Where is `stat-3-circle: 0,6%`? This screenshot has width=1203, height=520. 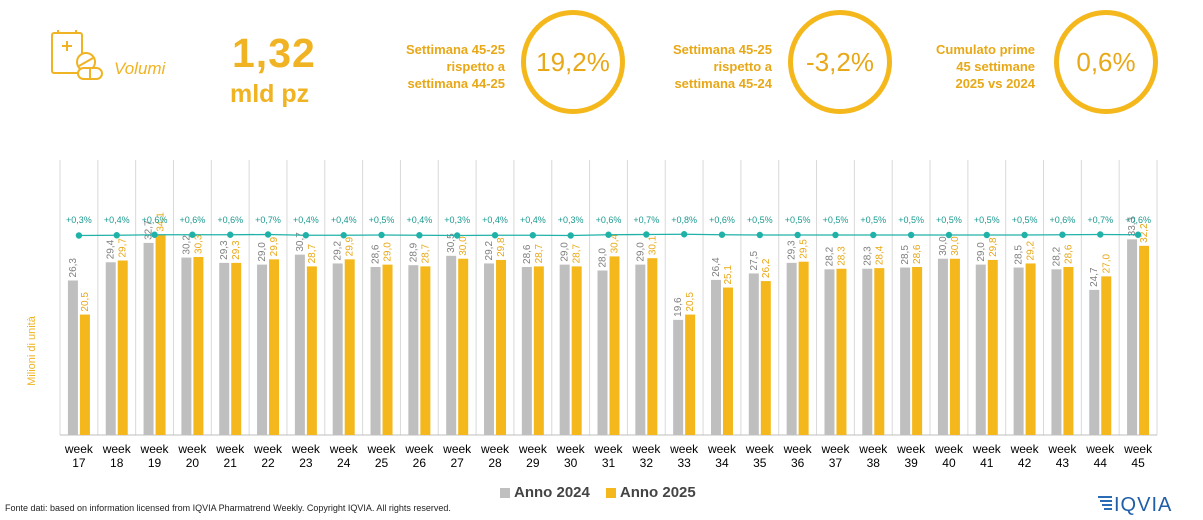 stat-3-circle: 0,6% is located at coordinates (1106, 62).